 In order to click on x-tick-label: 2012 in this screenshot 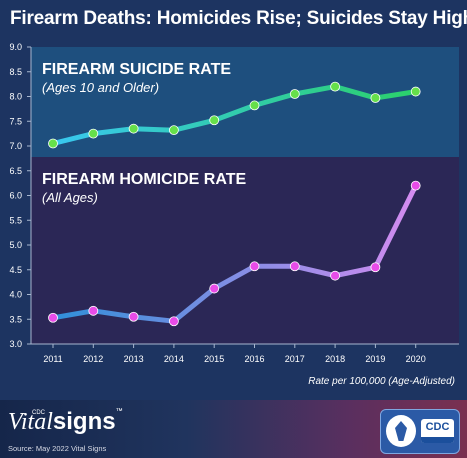, I will do `click(93, 359)`.